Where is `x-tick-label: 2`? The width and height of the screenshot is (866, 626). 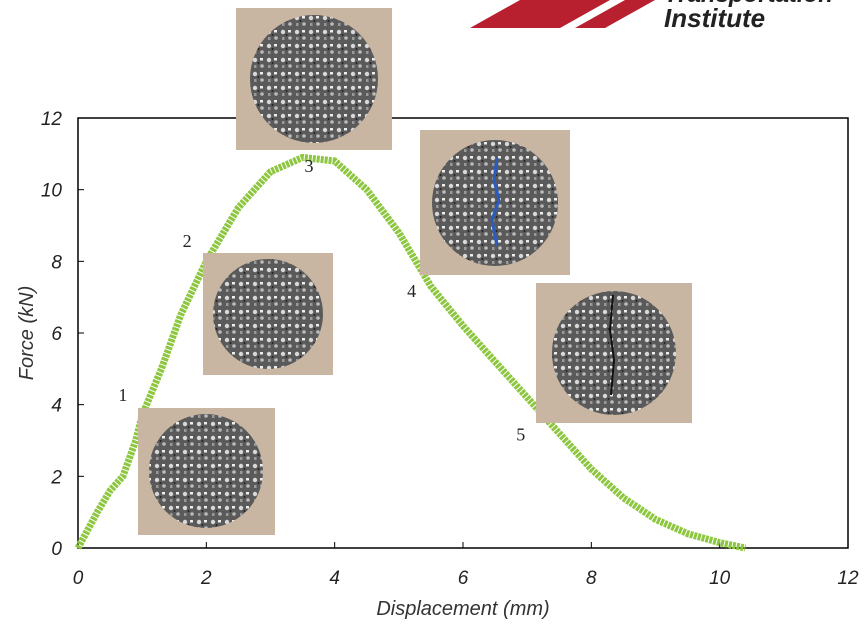
x-tick-label: 2 is located at coordinates (206, 578).